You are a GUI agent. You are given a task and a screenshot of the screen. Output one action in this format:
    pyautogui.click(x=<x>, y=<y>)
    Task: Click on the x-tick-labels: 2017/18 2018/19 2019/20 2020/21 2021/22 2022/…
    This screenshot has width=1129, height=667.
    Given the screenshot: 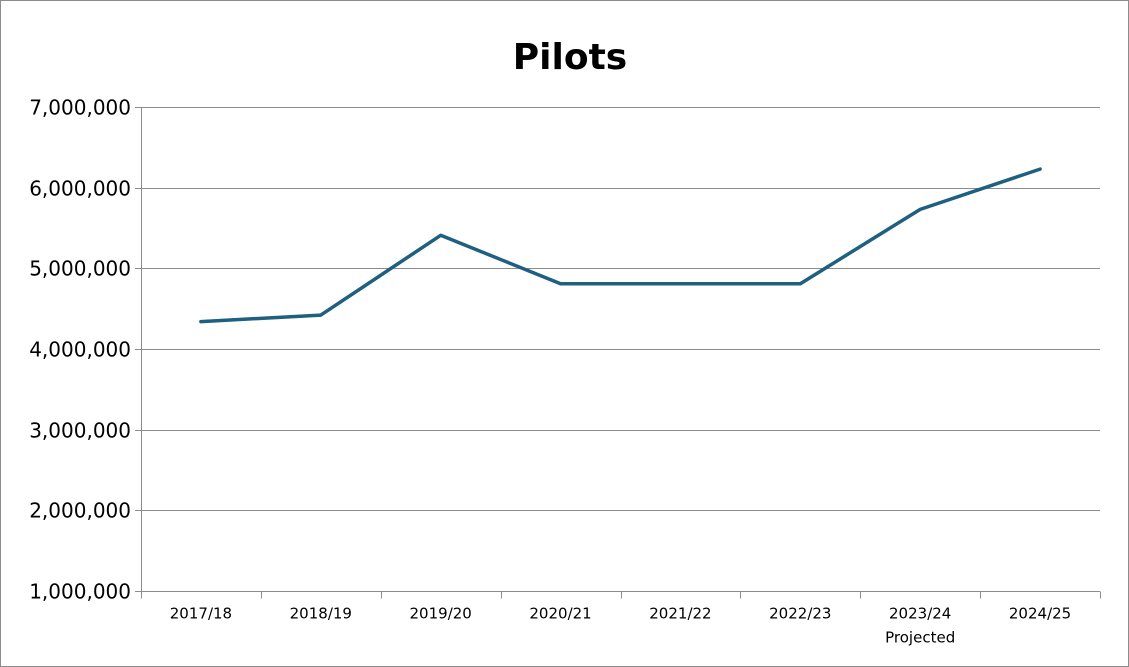 What is the action you would take?
    pyautogui.click(x=620, y=626)
    